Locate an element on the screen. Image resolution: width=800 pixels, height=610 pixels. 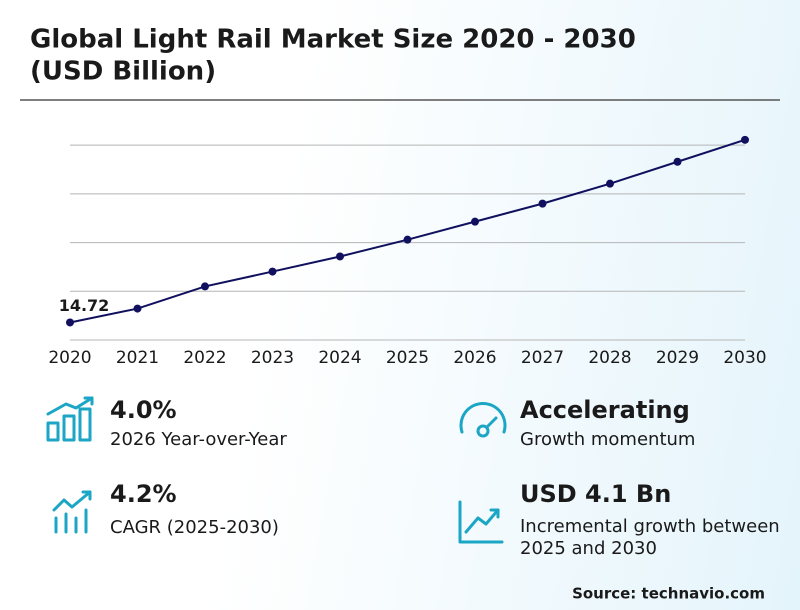
stat-label-box: Incremental growth between 2025 and 2030 is located at coordinates (650, 537).